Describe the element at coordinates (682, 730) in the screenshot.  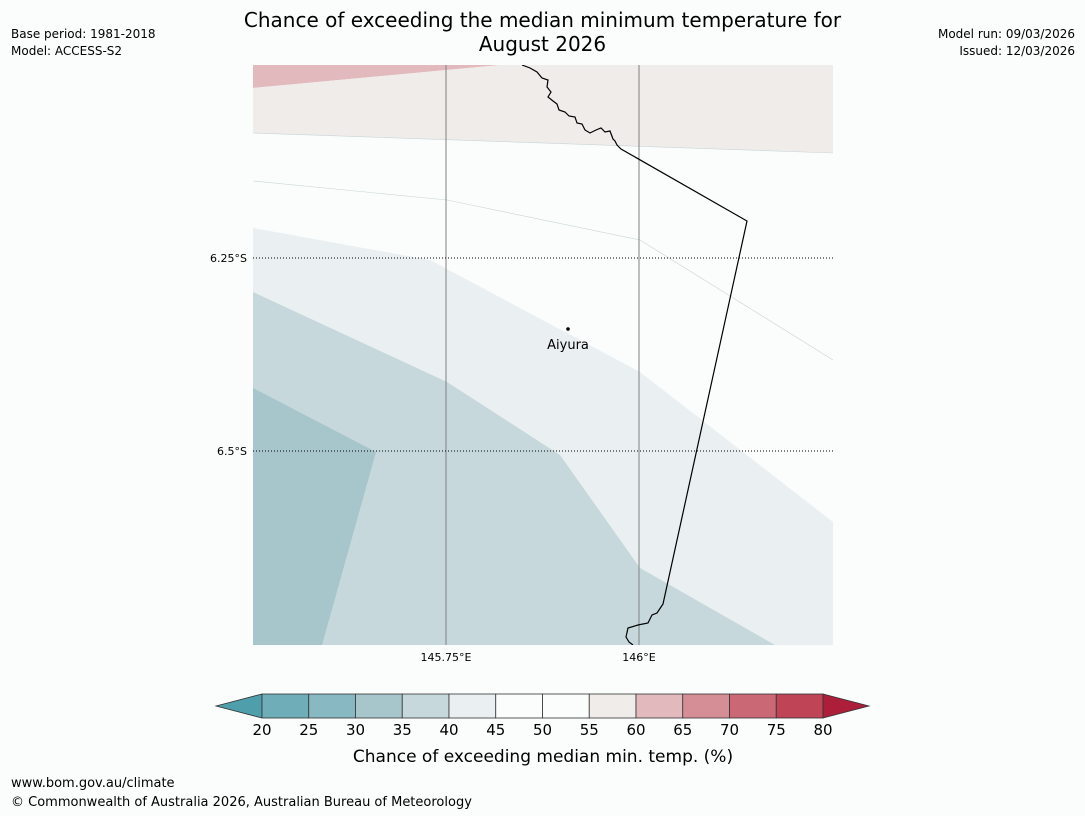
I see `colorbar-tick-label: 65` at that location.